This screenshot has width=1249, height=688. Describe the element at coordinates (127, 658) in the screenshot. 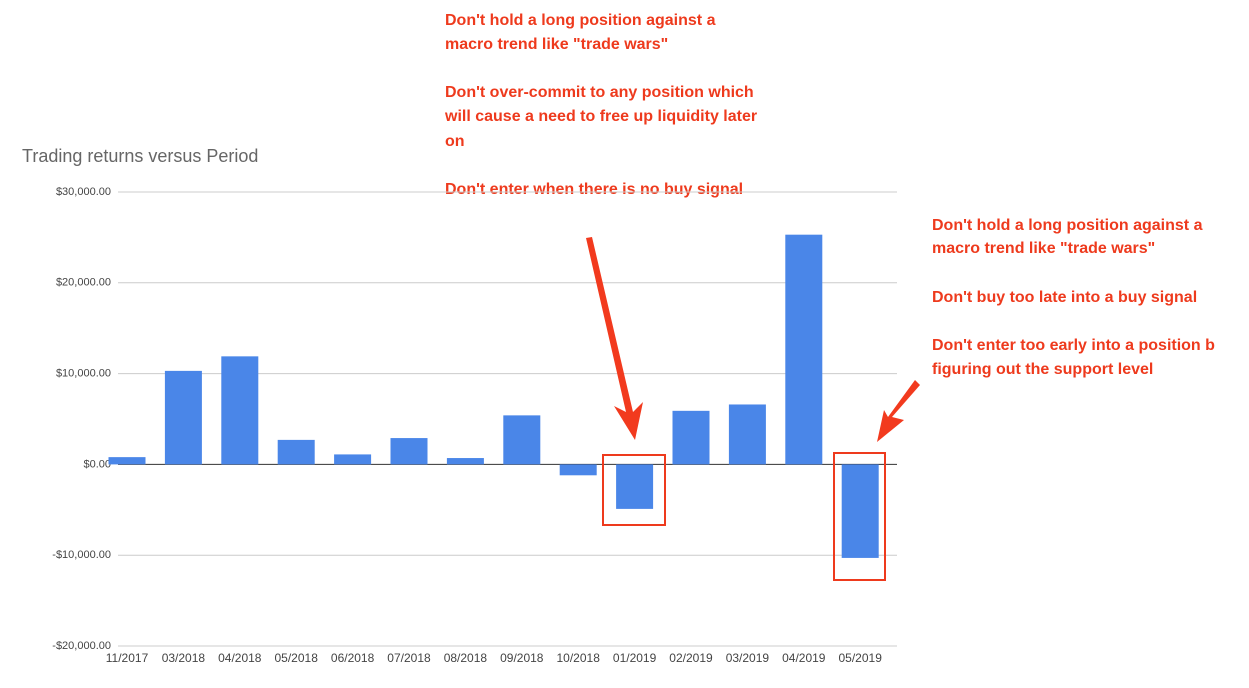

I see `x-tick-label: 11/2017` at that location.